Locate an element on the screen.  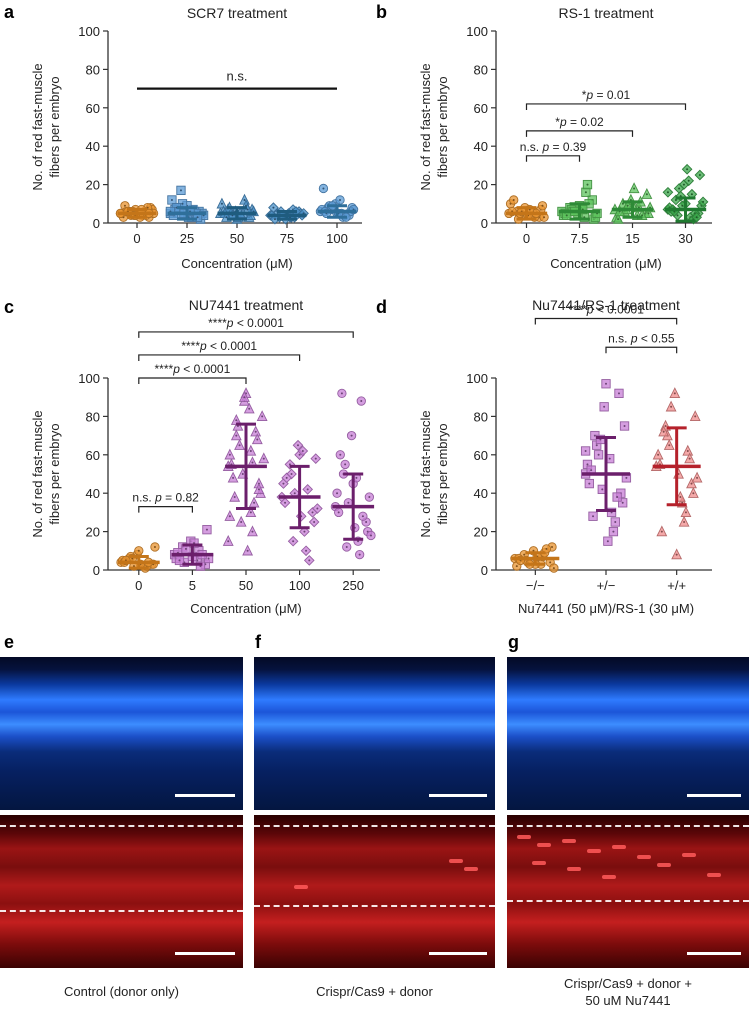
x-tick-label: 30 is located at coordinates (685, 238).